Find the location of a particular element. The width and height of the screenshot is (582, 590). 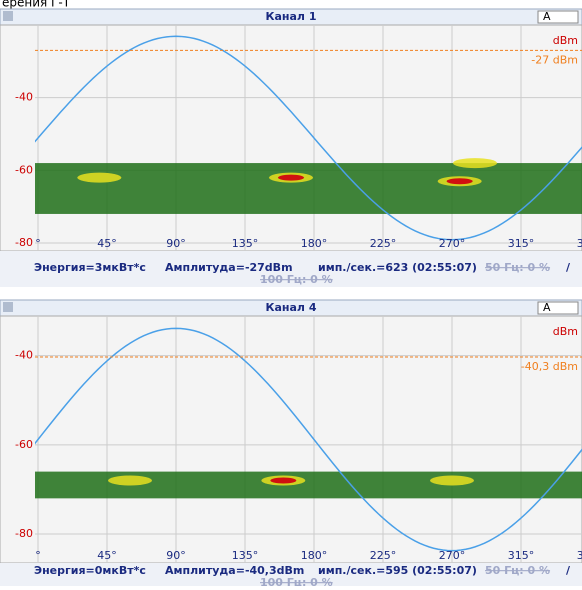

amplitude: Амплитуда=-40,3dBm is located at coordinates (234, 570).